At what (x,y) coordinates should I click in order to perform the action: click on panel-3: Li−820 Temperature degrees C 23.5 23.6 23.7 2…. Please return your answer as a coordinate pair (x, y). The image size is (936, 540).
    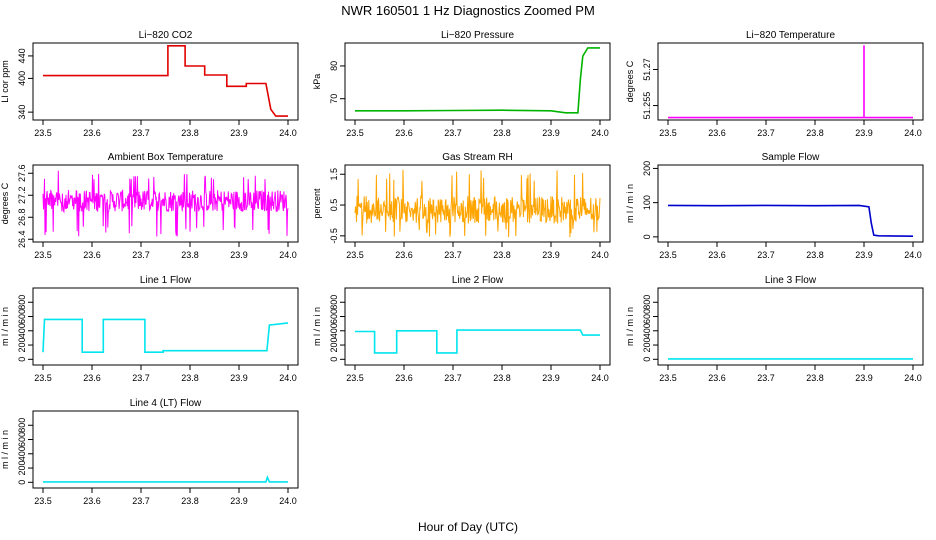
    Looking at the image, I should click on (774, 84).